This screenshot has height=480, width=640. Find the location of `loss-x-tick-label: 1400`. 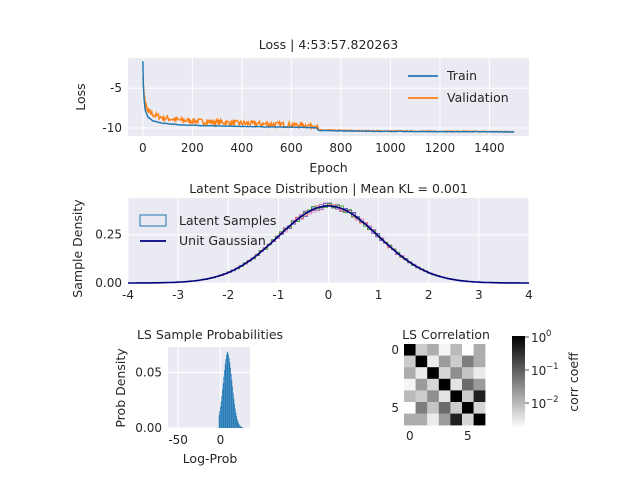

loss-x-tick-label: 1400 is located at coordinates (489, 148).